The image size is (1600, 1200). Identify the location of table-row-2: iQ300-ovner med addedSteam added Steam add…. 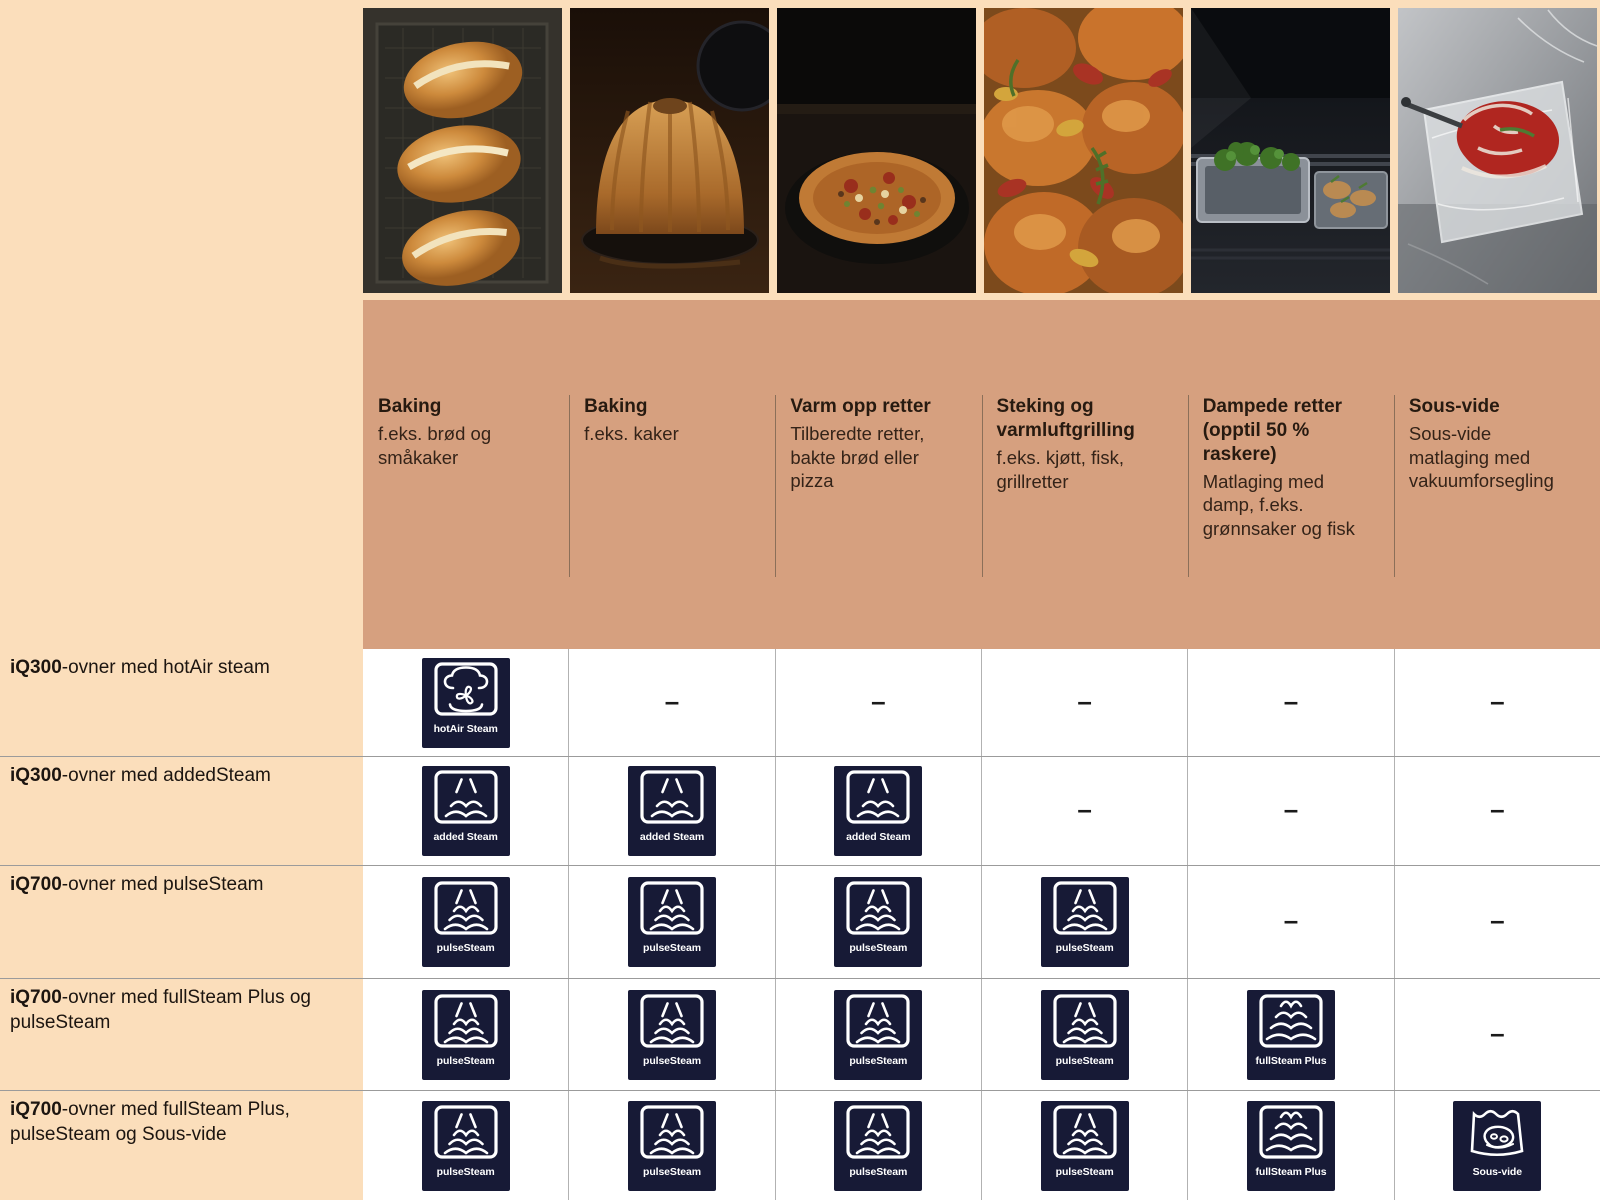
(800, 810).